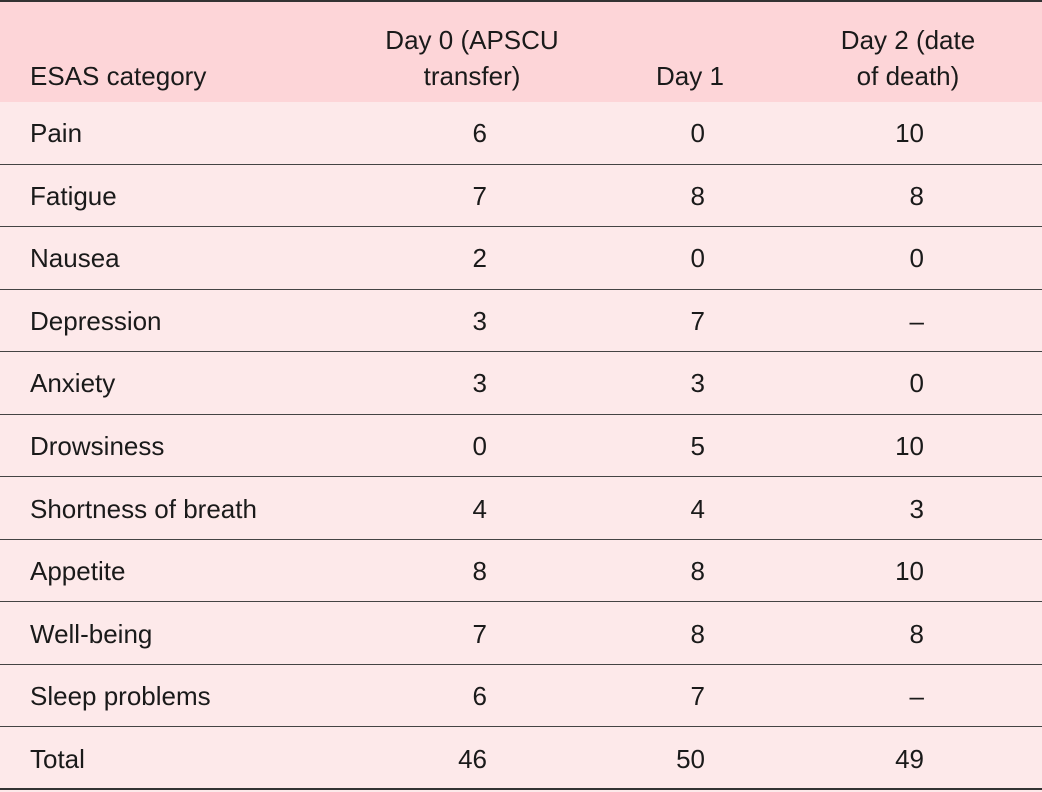 The image size is (1042, 792). Describe the element at coordinates (521, 196) in the screenshot. I see `table-row: Fatigue 7 8 8` at that location.